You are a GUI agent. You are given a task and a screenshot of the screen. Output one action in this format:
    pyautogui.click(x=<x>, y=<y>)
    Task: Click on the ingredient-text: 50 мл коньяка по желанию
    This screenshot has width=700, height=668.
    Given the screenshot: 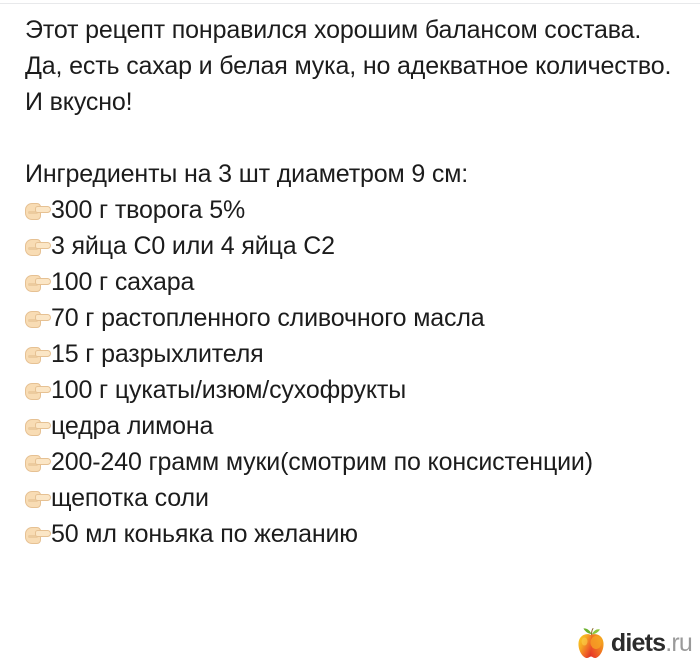 What is the action you would take?
    pyautogui.click(x=204, y=534)
    